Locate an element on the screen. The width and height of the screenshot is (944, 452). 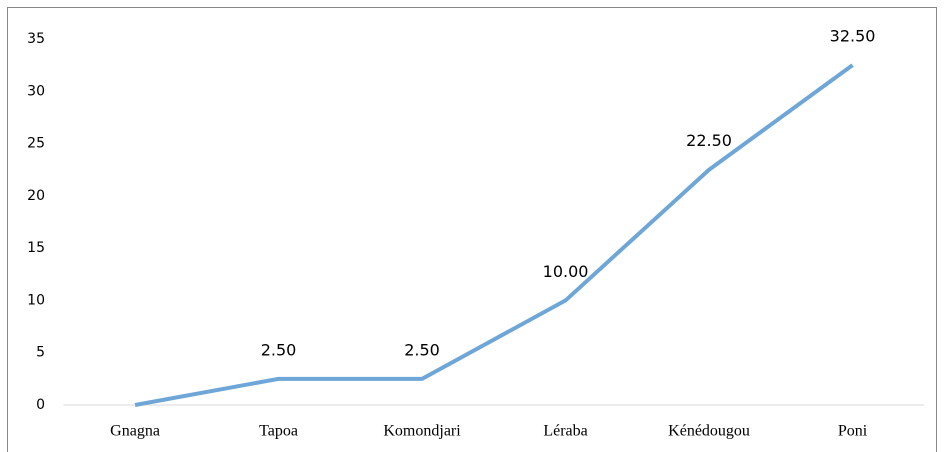
x-tick-label: Poni is located at coordinates (853, 431).